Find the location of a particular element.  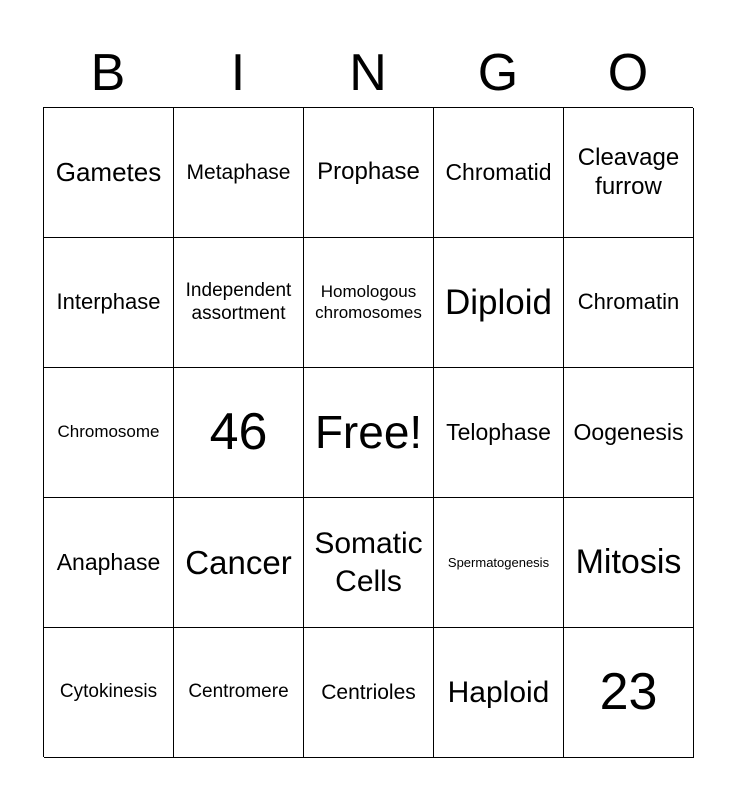

bingo-header: B I N G O is located at coordinates (368, 73).